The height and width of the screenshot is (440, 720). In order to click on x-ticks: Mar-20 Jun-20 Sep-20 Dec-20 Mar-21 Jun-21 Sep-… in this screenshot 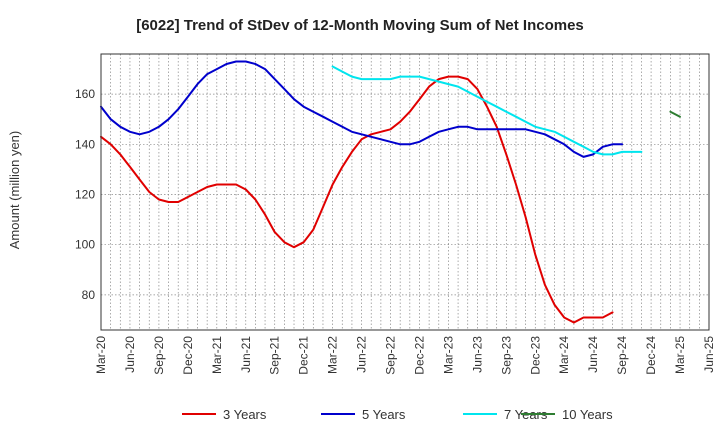, I will do `click(405, 355)`.